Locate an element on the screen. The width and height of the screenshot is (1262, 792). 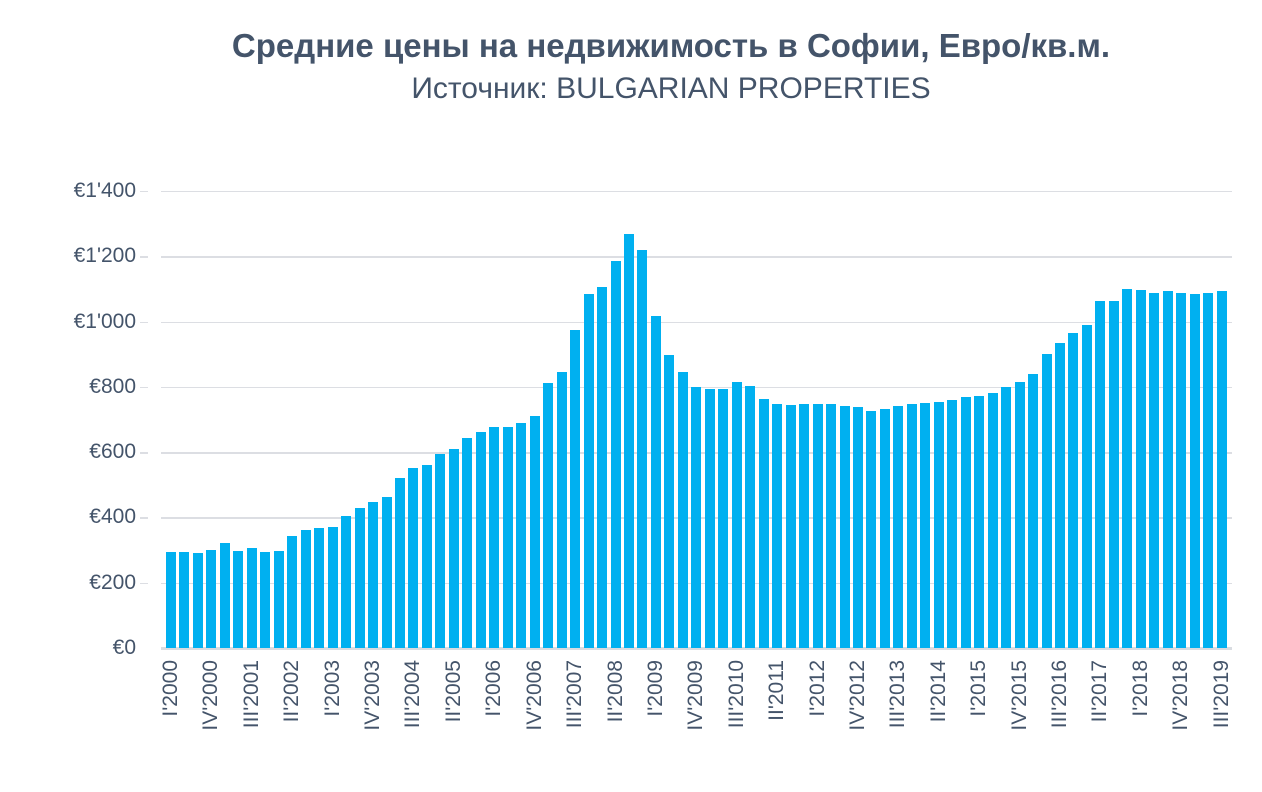
y-axis-label: €1'400 is located at coordinates (104, 190).